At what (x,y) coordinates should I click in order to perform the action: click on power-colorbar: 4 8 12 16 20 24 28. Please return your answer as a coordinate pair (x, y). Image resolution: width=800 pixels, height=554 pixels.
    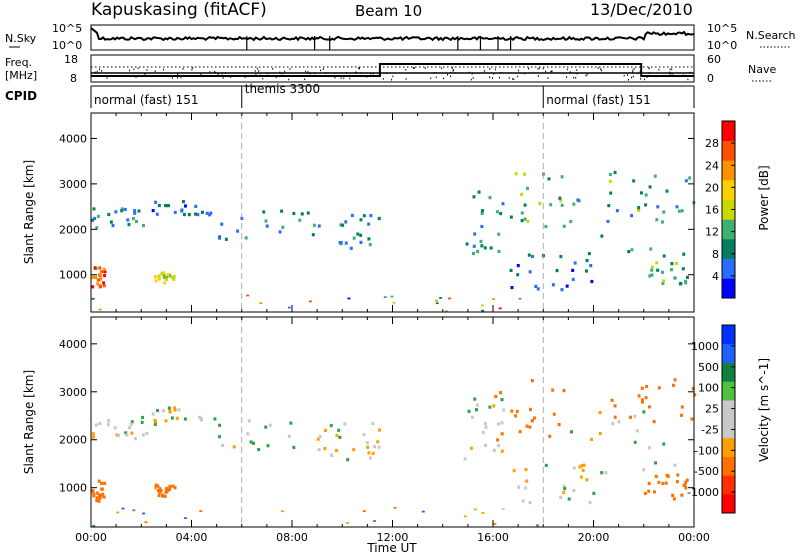
    Looking at the image, I should click on (720, 209).